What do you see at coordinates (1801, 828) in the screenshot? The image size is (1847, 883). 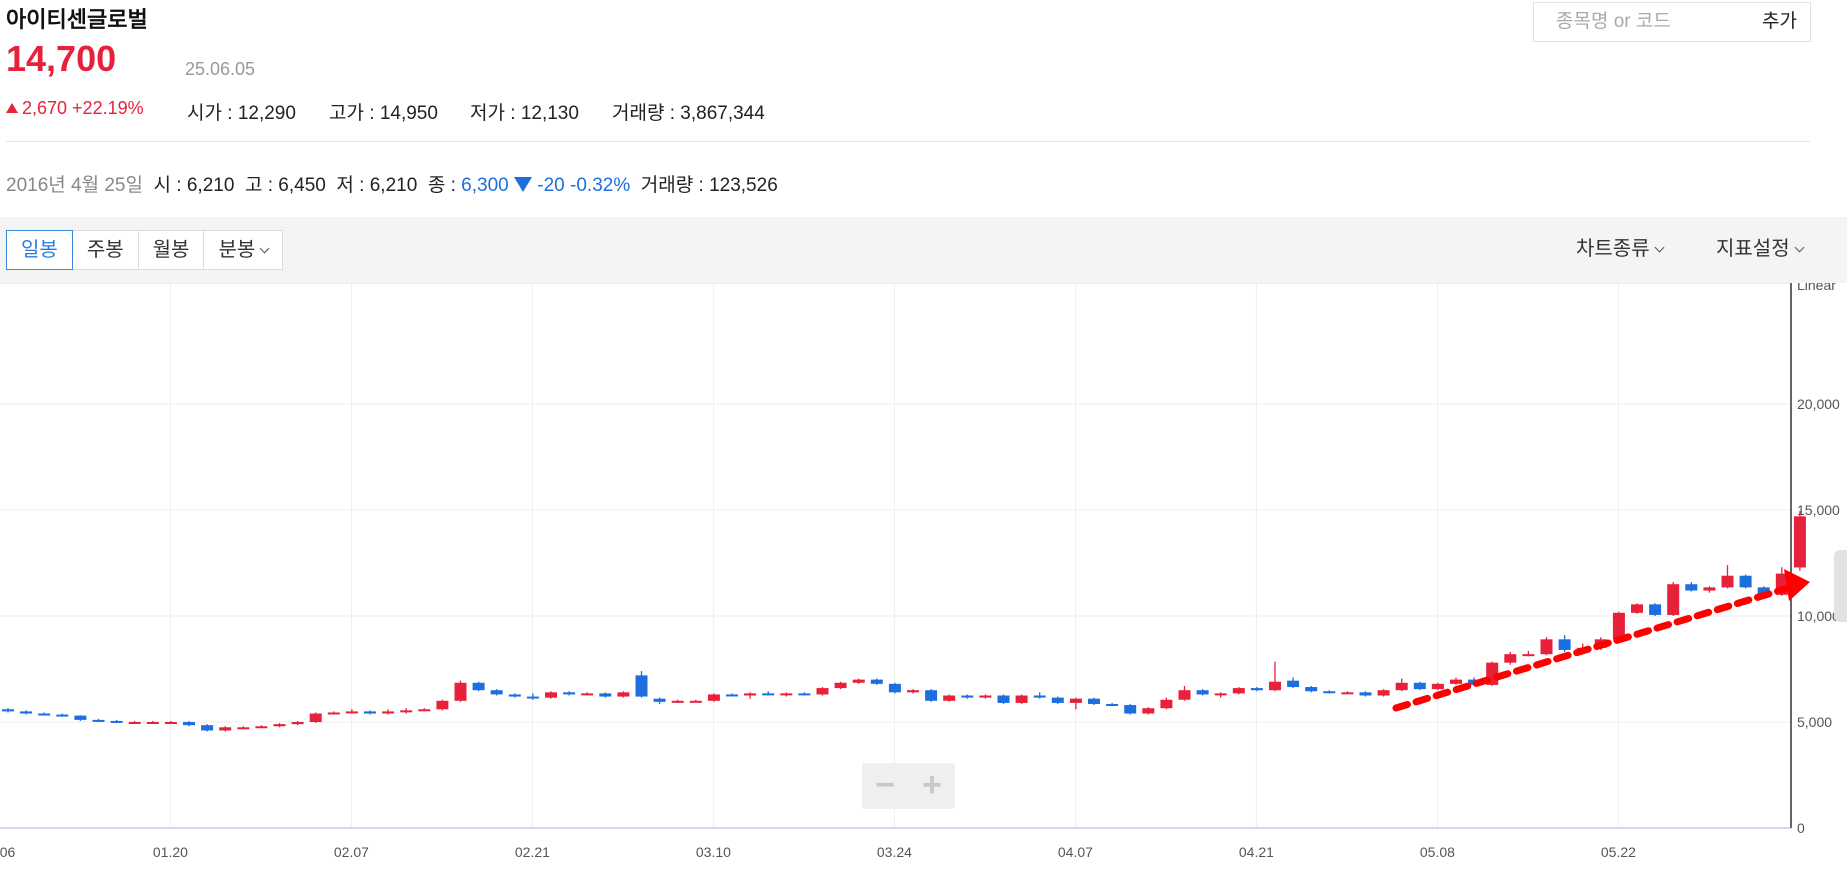 I see `y-tick-label: 0` at bounding box center [1801, 828].